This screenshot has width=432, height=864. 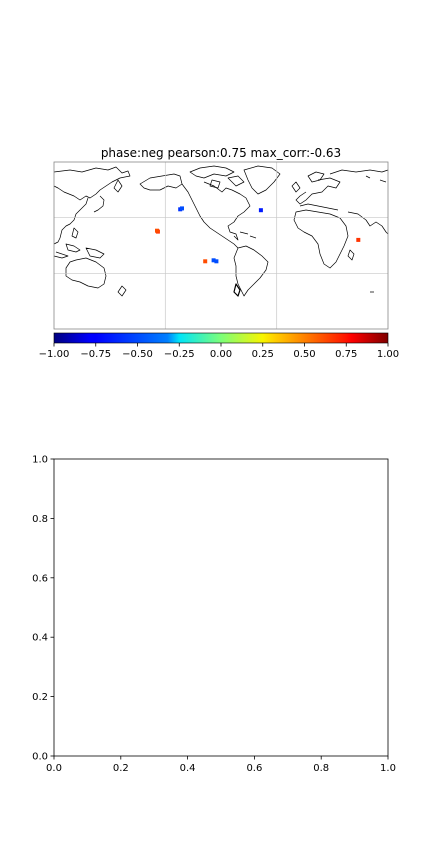 I want to click on colorbar-tick-label: −0.50, so click(x=137, y=354).